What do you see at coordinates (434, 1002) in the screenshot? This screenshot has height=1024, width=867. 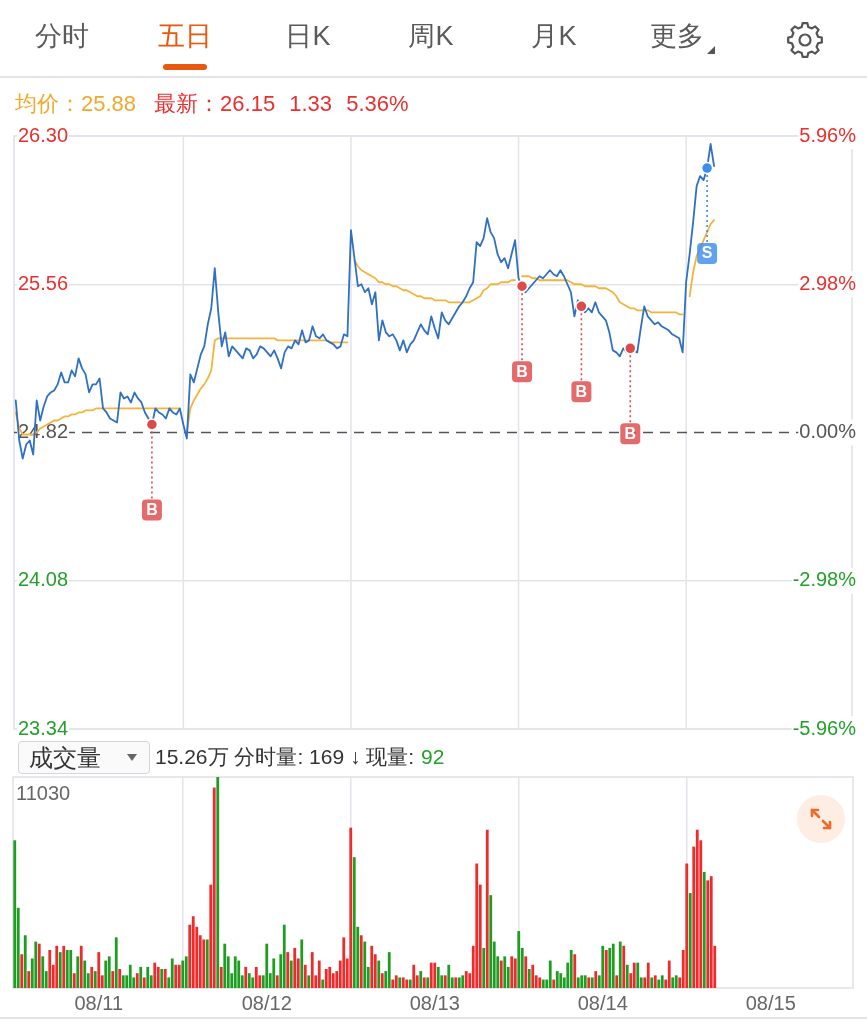 I see `x-tick-label: 08/13` at bounding box center [434, 1002].